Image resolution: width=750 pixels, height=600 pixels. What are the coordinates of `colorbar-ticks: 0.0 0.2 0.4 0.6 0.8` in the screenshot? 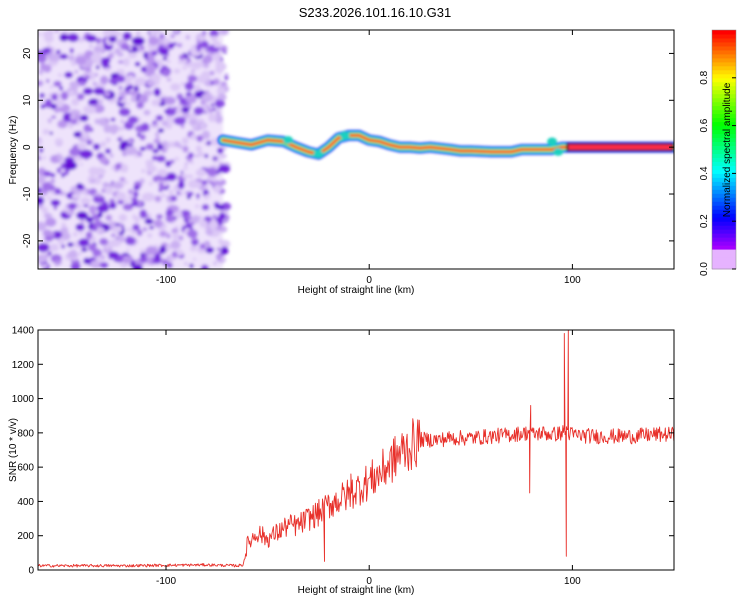 It's located at (717, 173).